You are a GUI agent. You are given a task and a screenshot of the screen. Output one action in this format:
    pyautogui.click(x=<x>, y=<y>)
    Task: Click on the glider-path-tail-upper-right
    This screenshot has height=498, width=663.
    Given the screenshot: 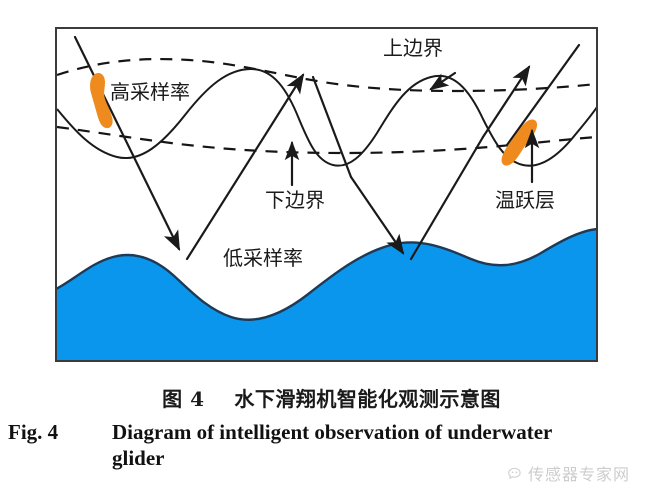 What is the action you would take?
    pyautogui.click(x=543, y=95)
    